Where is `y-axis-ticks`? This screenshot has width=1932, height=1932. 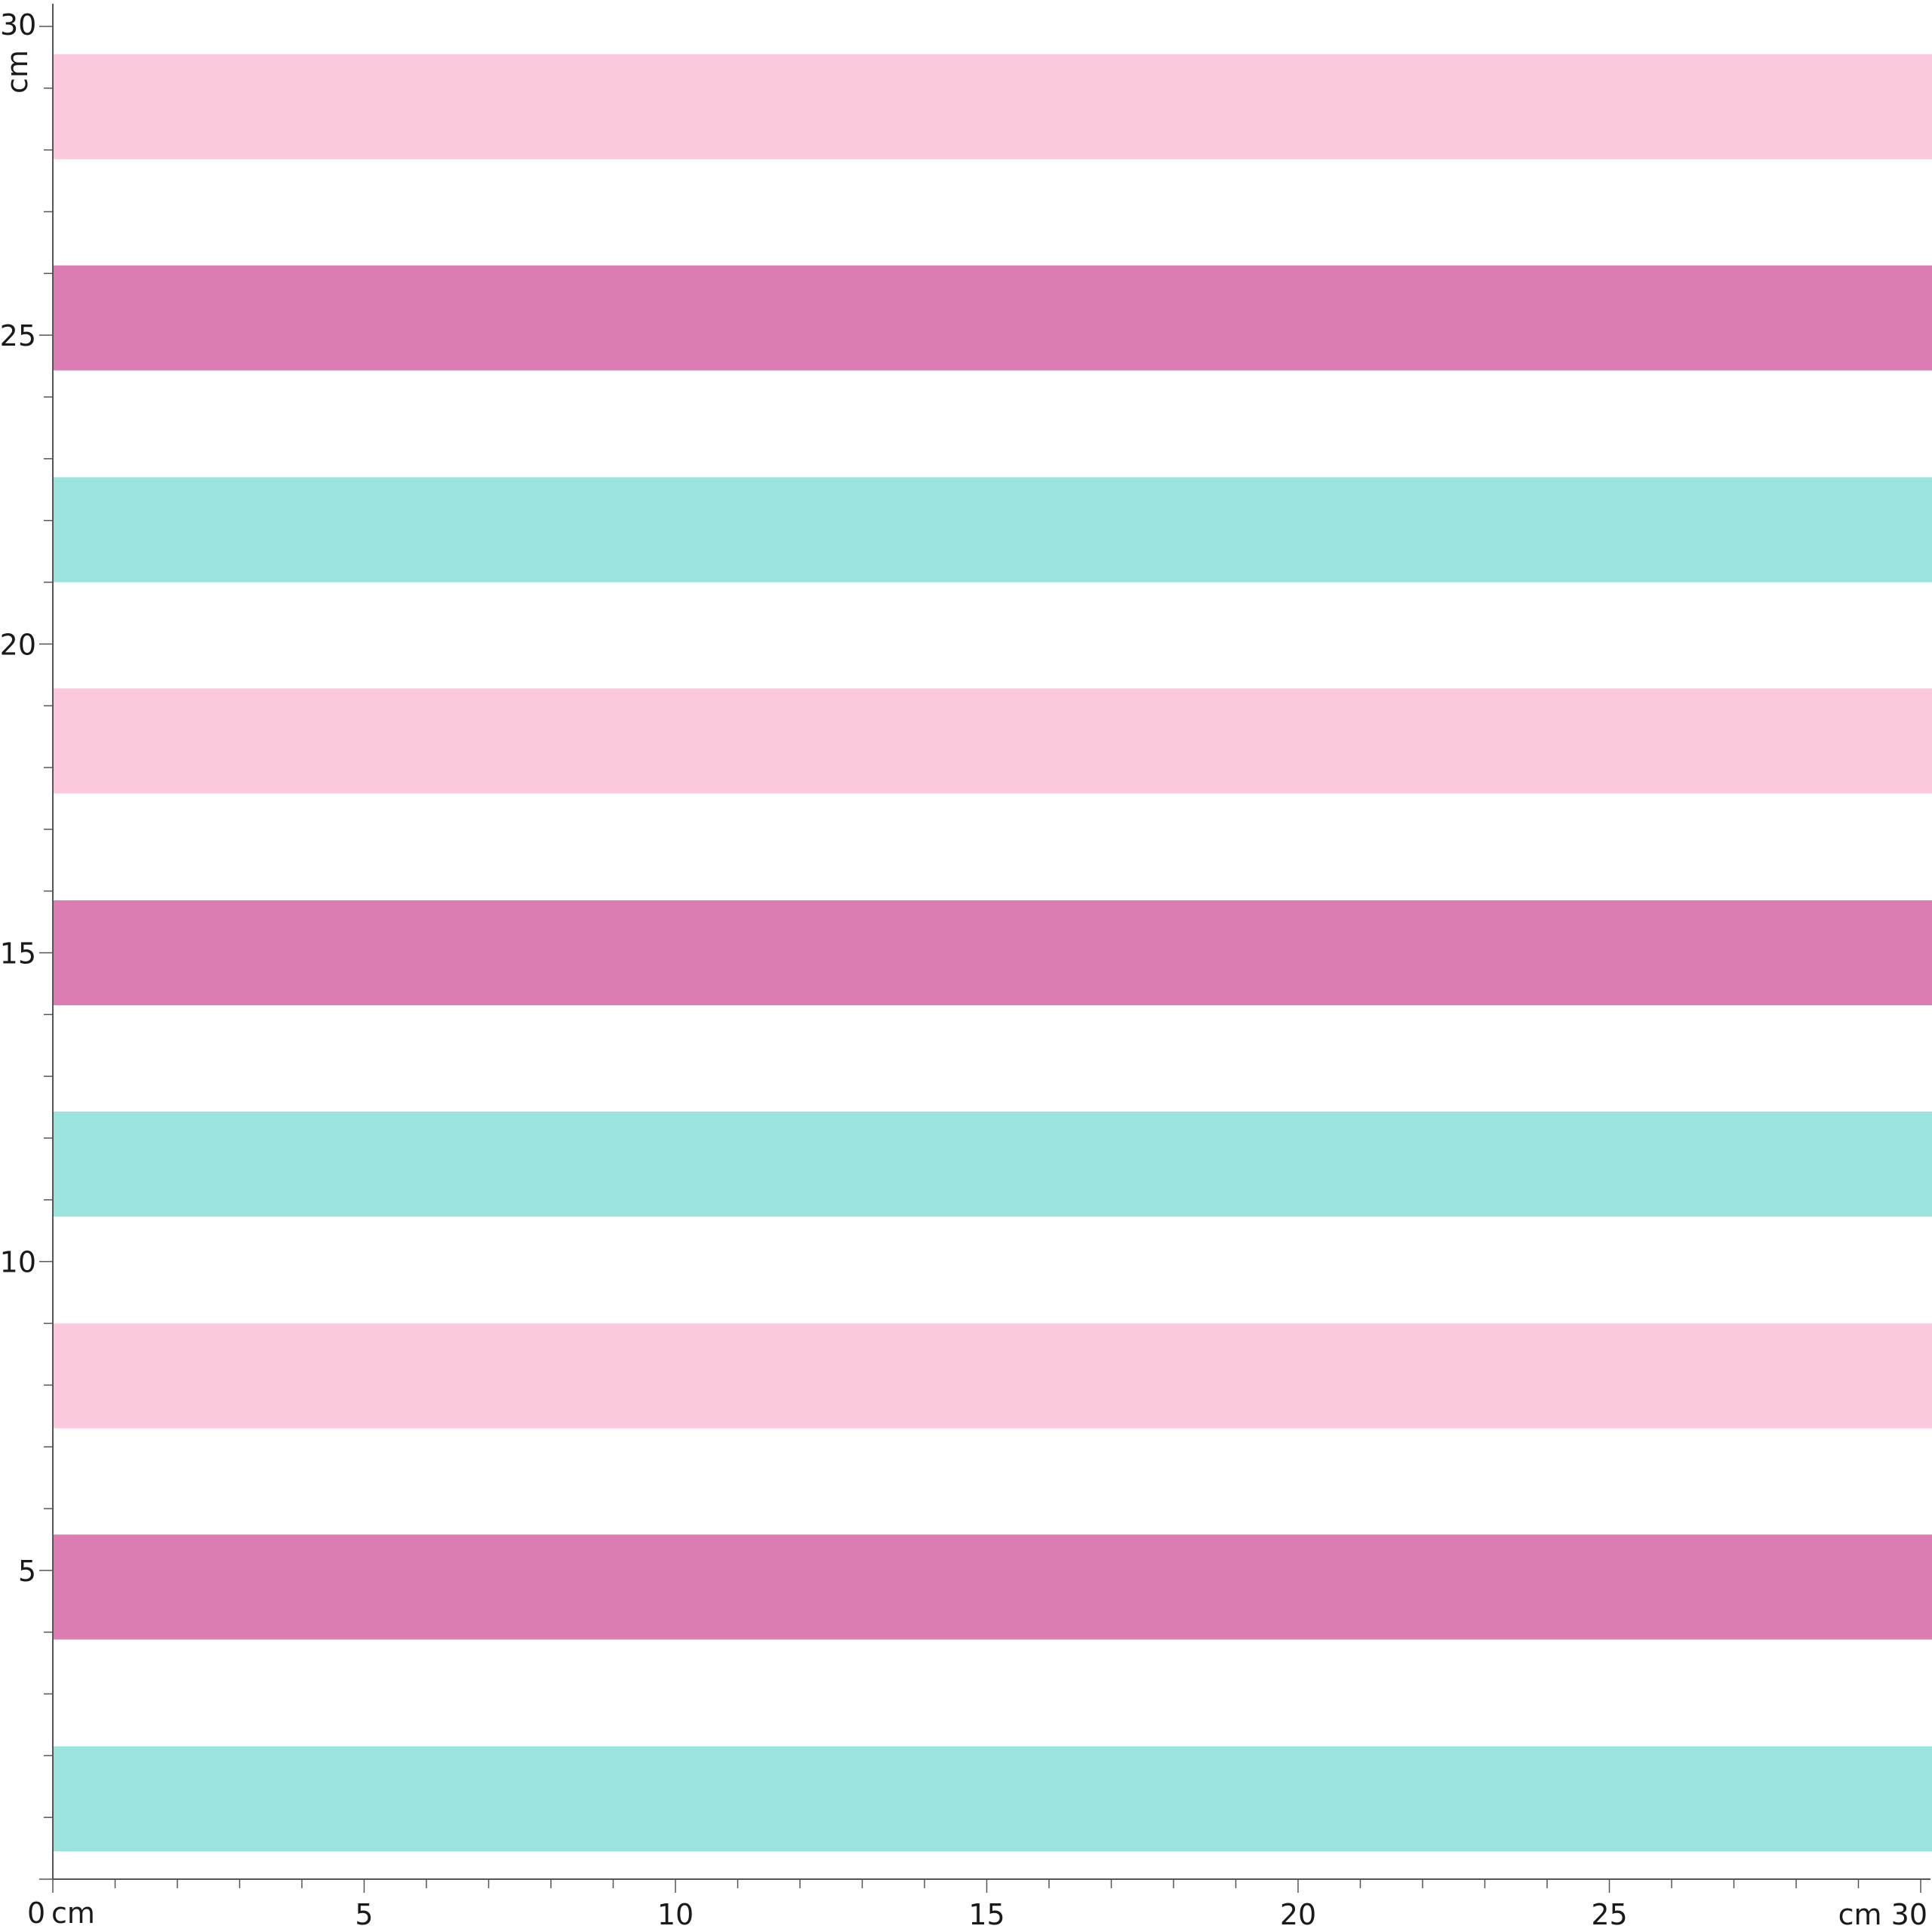 y-axis-ticks is located at coordinates (46, 953).